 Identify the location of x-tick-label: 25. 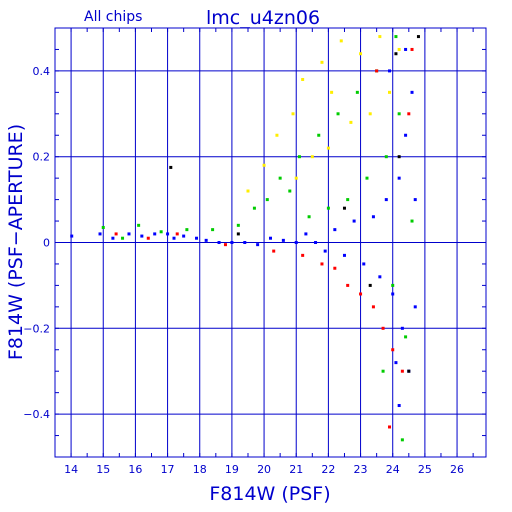
(425, 469).